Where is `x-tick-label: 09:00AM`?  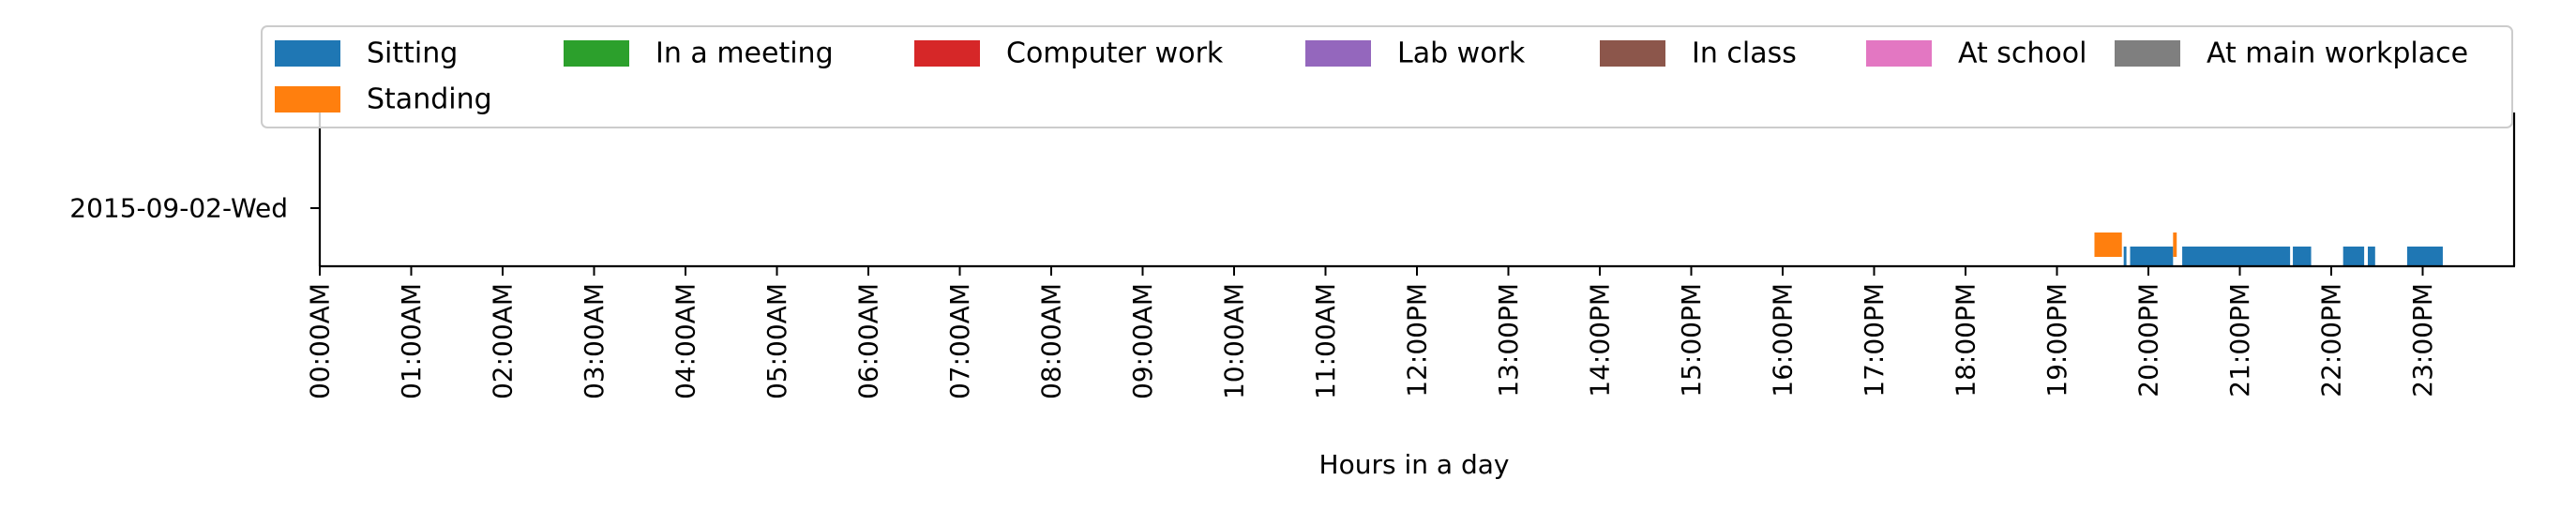
x-tick-label: 09:00AM is located at coordinates (1142, 341).